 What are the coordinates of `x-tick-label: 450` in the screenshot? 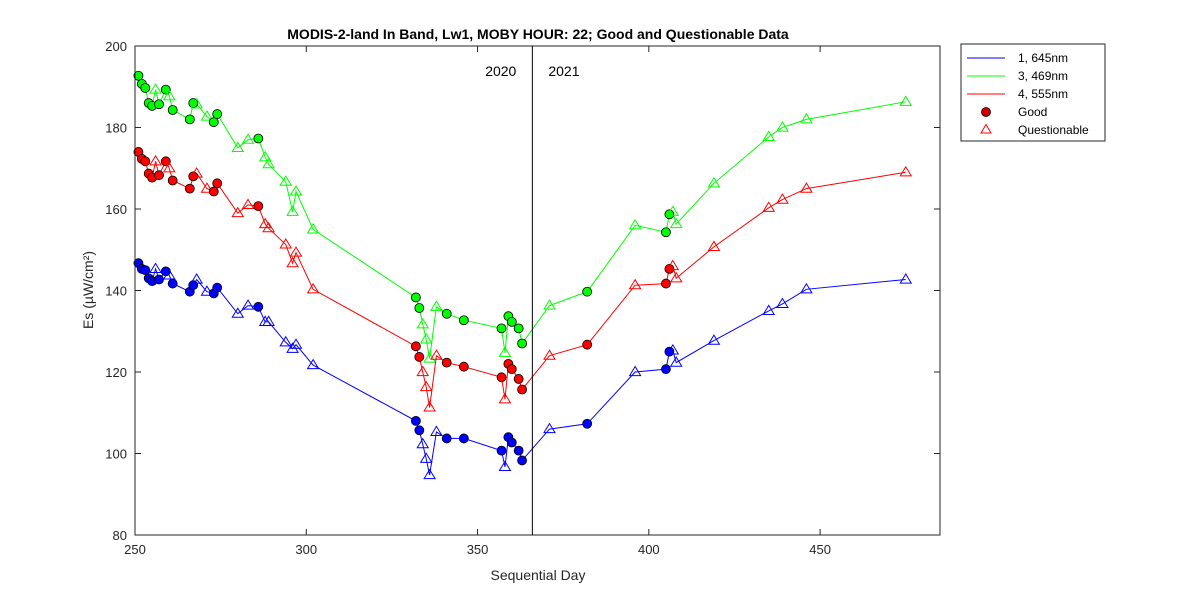 It's located at (820, 549).